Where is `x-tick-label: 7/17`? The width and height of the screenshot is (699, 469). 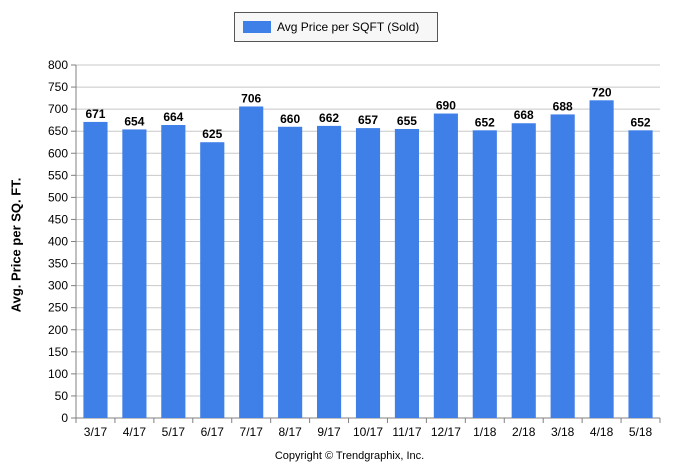 x-tick-label: 7/17 is located at coordinates (252, 432).